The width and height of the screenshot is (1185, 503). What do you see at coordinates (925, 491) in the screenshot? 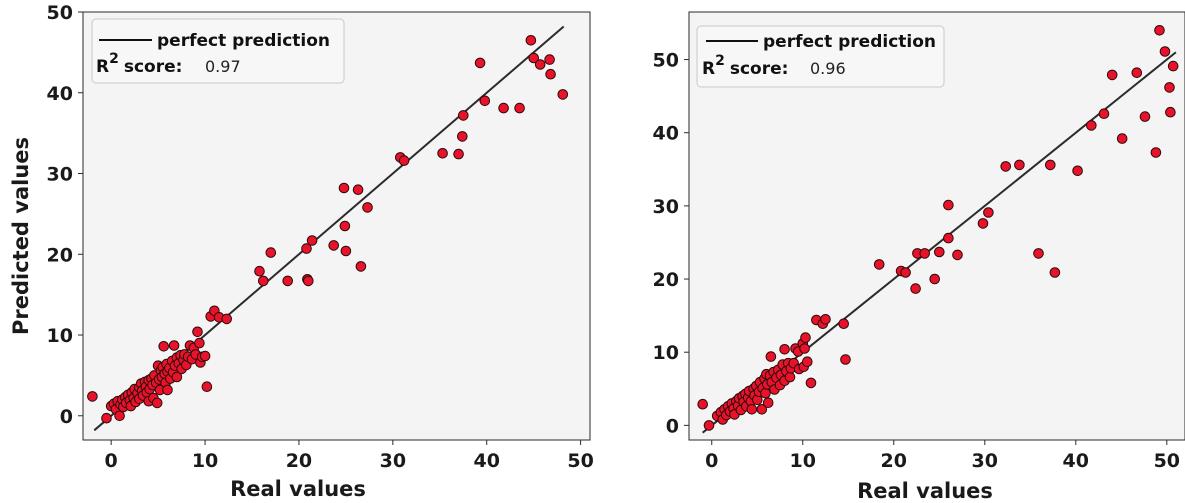
I see `right-x-axis-label: Real values` at bounding box center [925, 491].